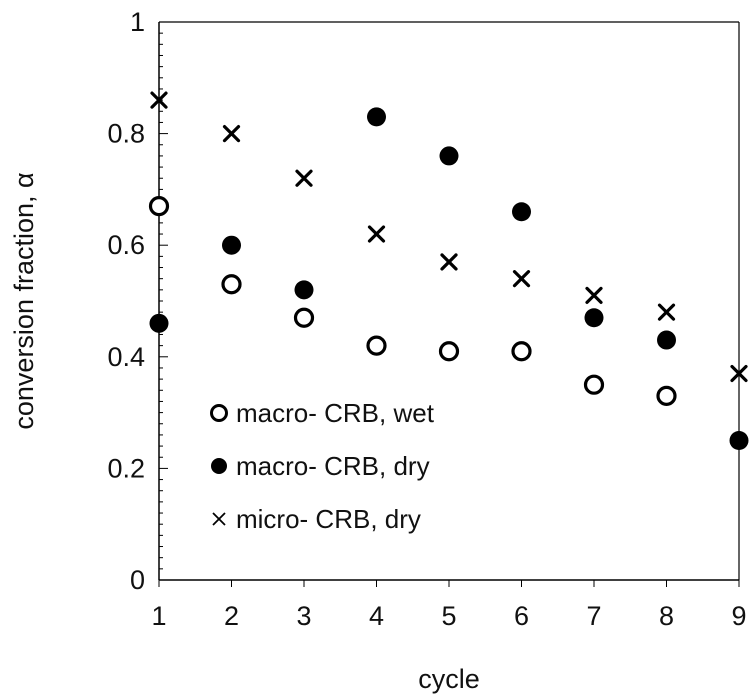  What do you see at coordinates (219, 466) in the screenshot?
I see `legend-marker-filled-circle` at bounding box center [219, 466].